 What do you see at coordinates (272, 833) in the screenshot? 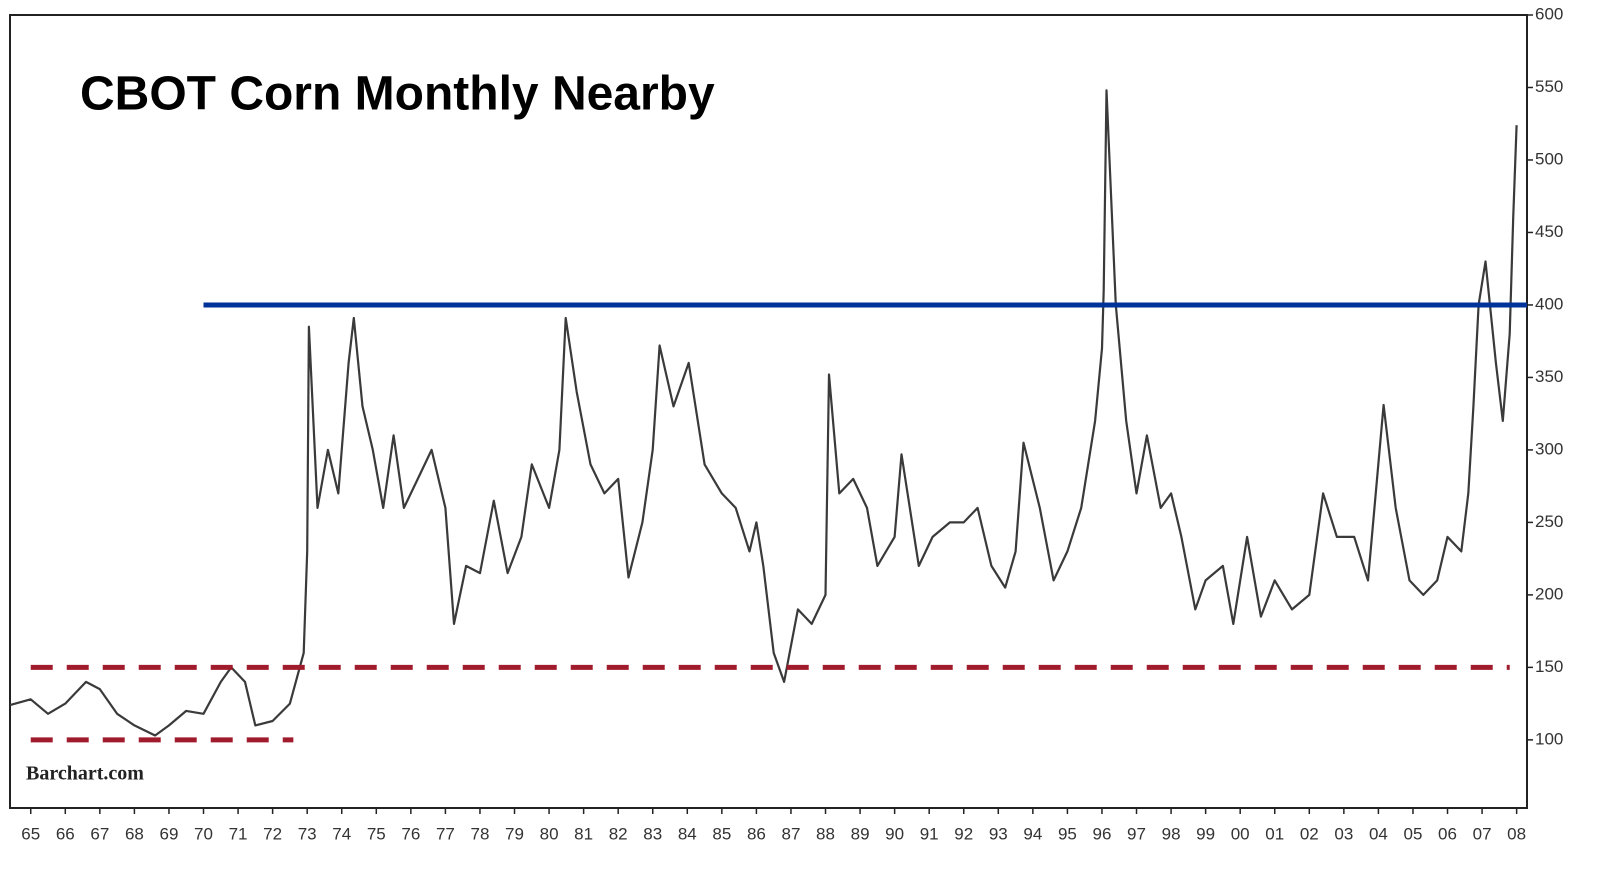
I see `x-tick-label: 72` at bounding box center [272, 833].